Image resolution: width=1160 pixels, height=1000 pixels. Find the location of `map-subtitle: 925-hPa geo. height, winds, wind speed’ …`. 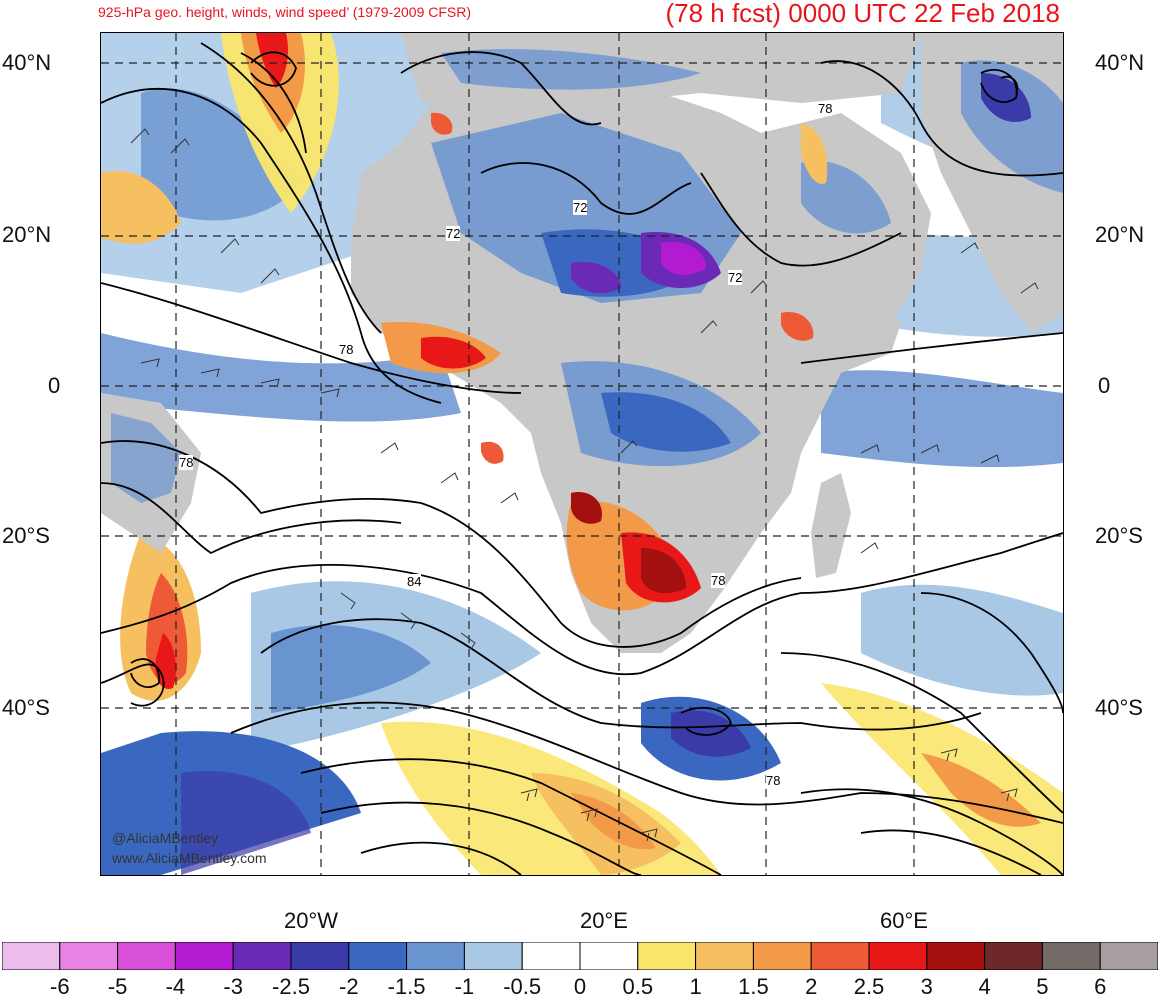

map-subtitle: 925-hPa geo. height, winds, wind speed’ … is located at coordinates (285, 12).